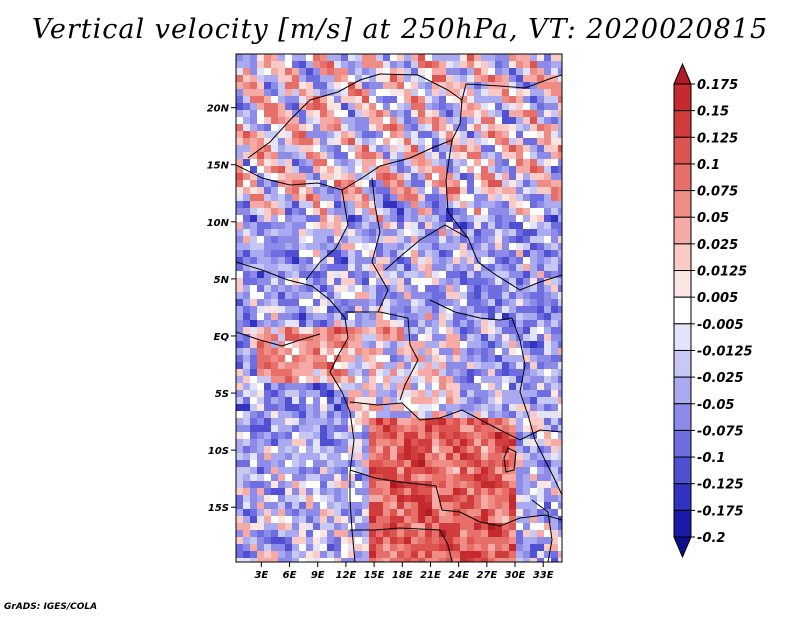  Describe the element at coordinates (346, 575) in the screenshot. I see `x-tick-label: 12E` at that location.